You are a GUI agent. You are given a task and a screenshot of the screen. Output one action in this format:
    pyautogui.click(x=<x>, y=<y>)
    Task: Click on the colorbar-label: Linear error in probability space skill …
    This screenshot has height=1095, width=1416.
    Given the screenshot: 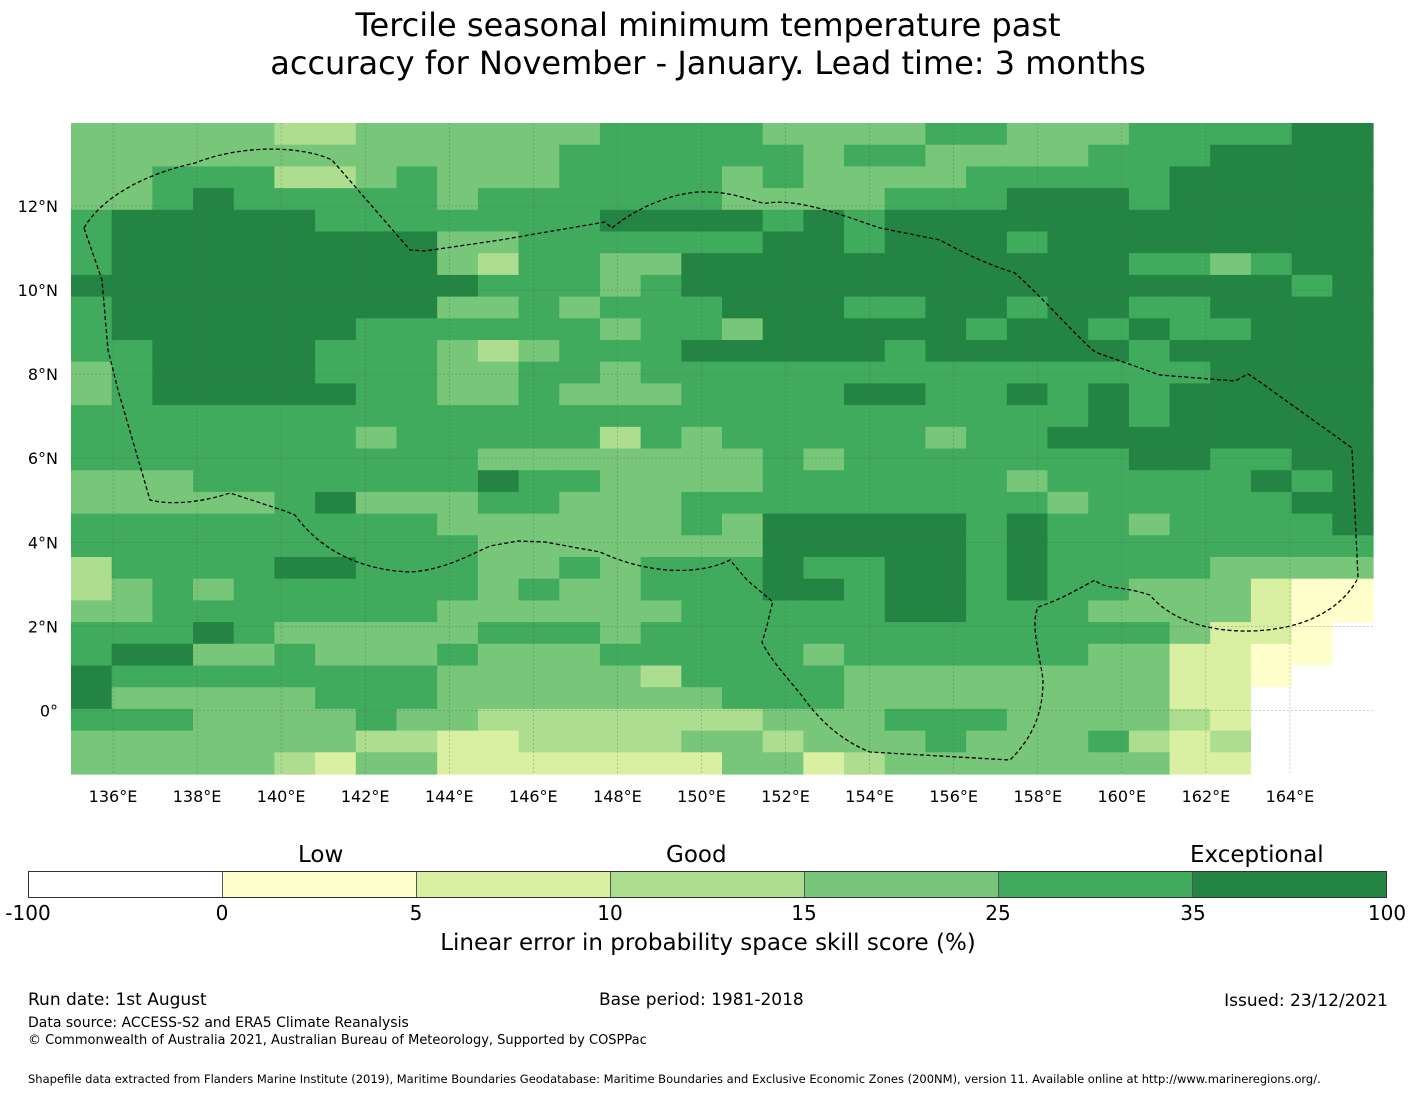 What is the action you would take?
    pyautogui.click(x=708, y=943)
    